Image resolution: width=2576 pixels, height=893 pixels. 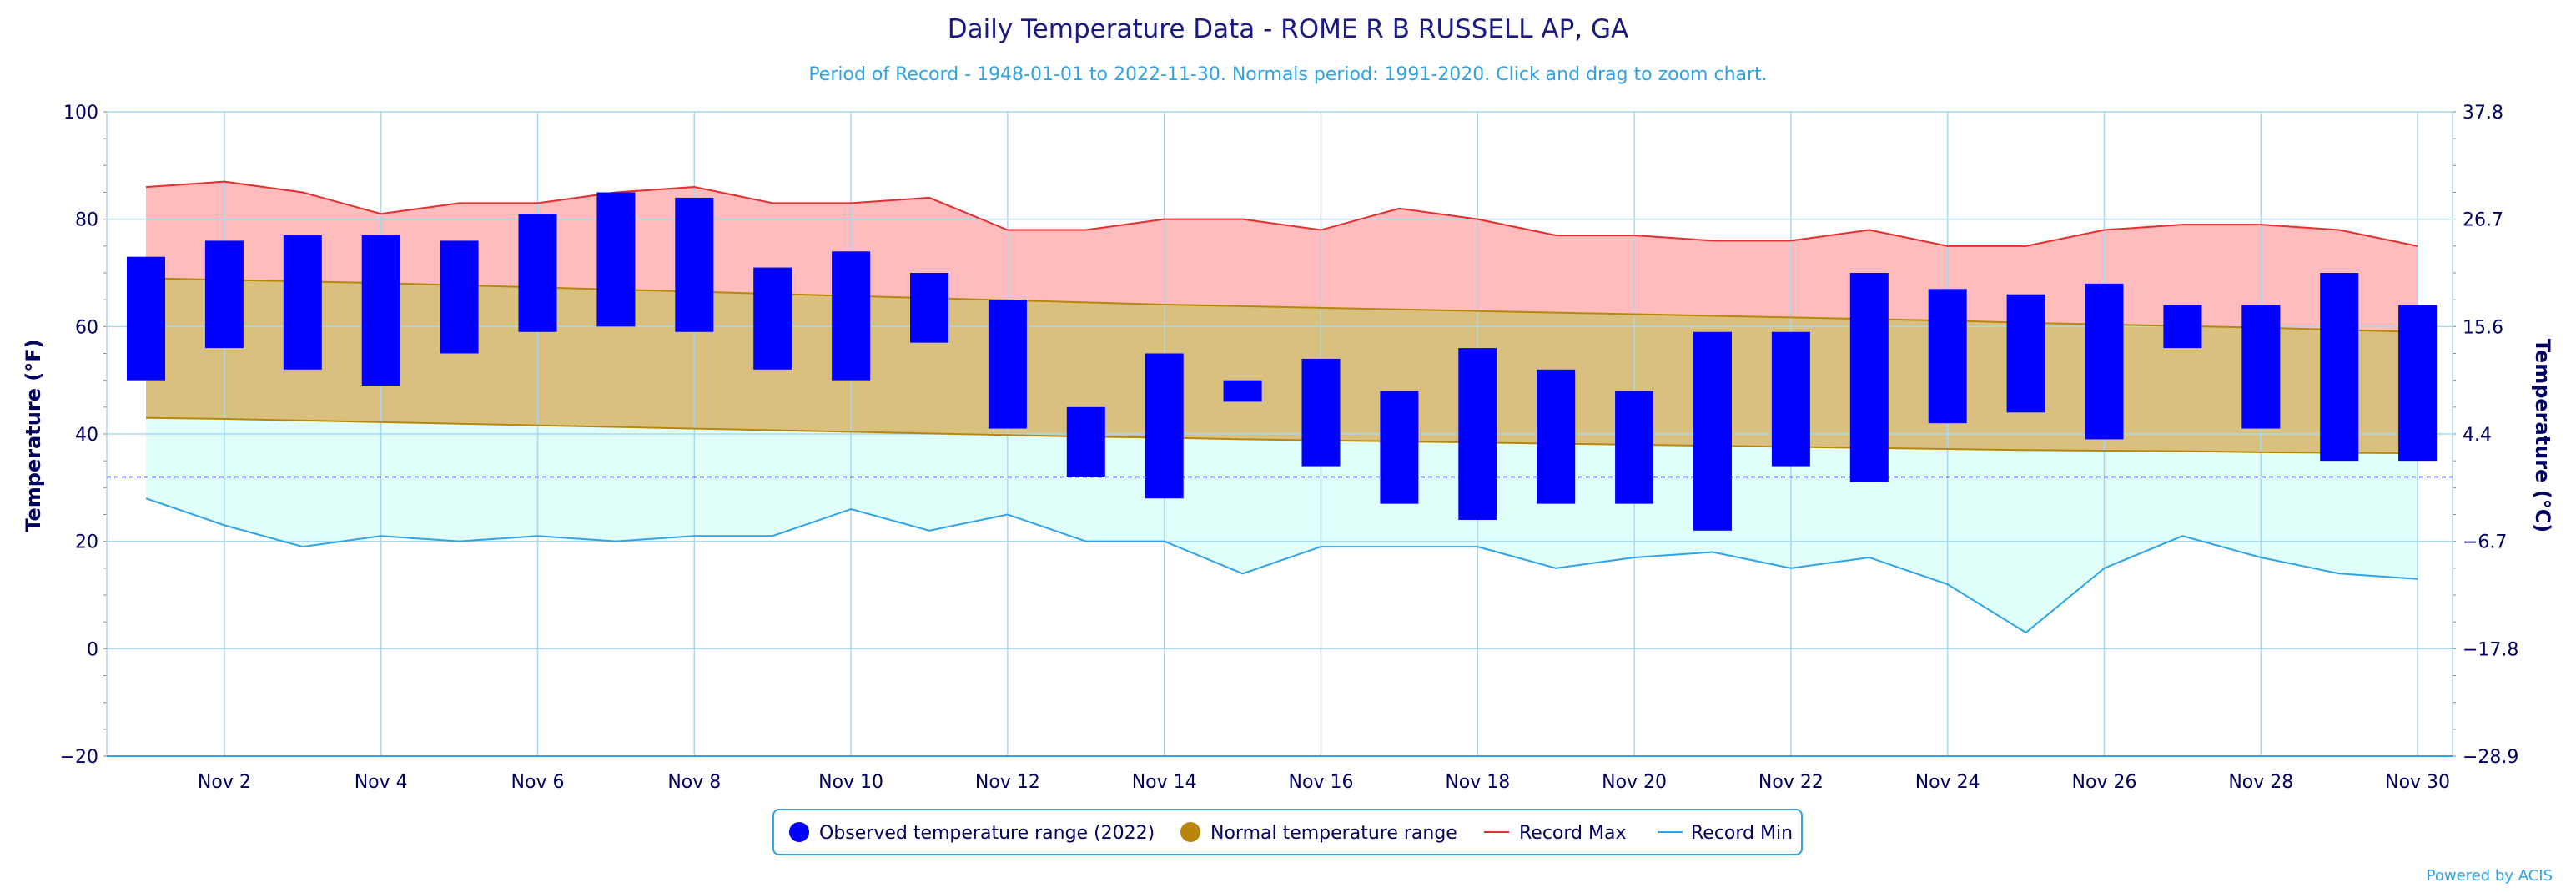 I want to click on x-tick-label: Nov 10, so click(x=850, y=782).